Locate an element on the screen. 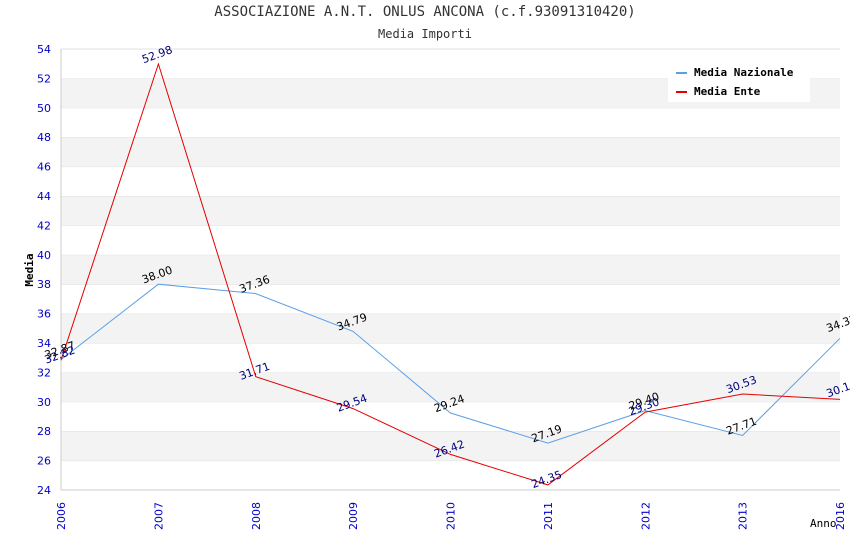  x-tick-labels: 2006 2007 2008 2009 2010 2011 2012 2013 2016 is located at coordinates (451, 516).